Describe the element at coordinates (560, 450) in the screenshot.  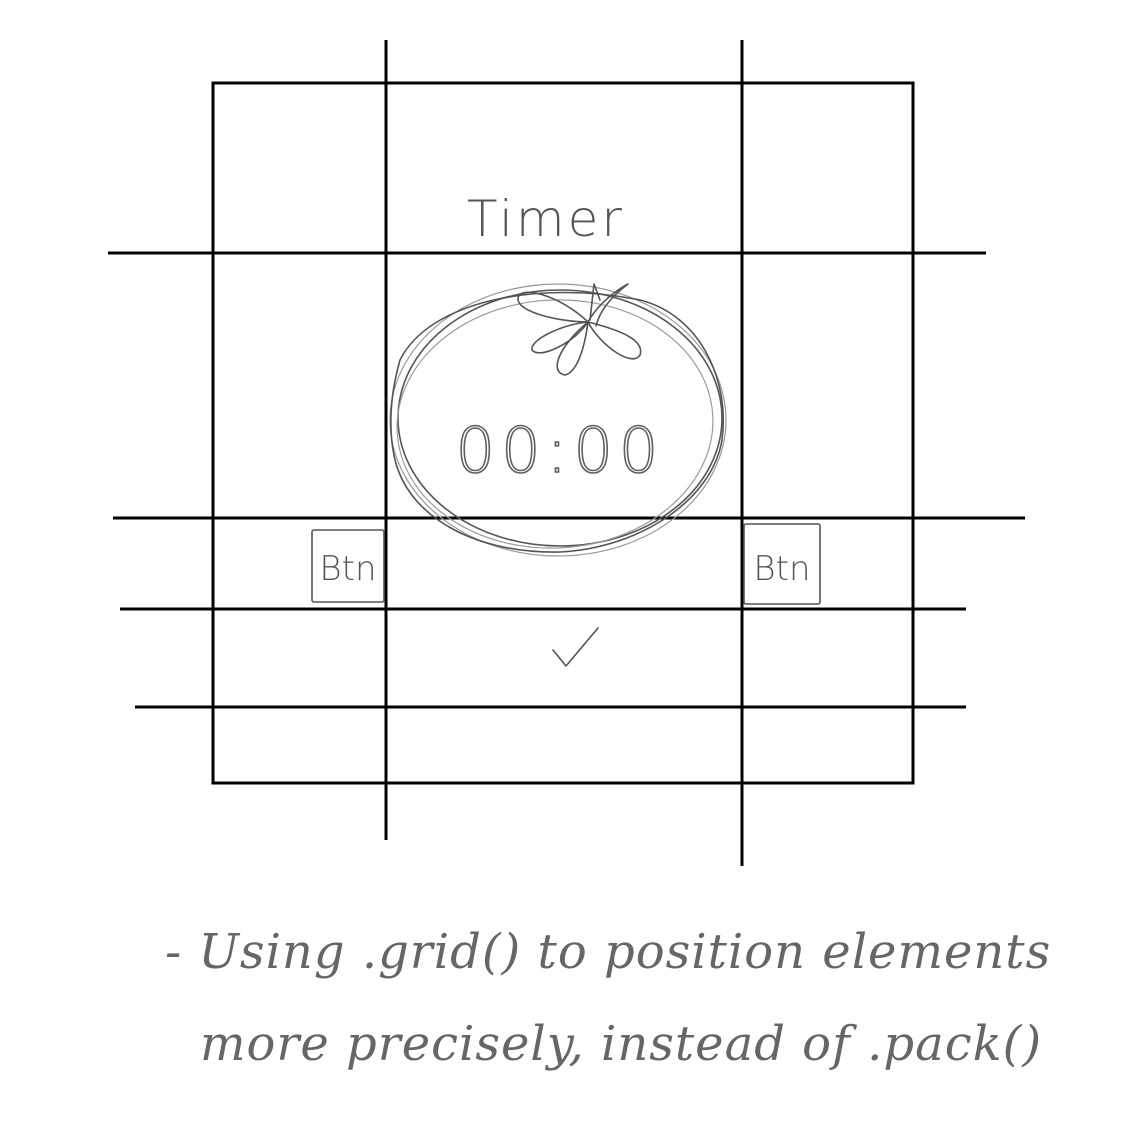
I see `timer-display: 00:00` at that location.